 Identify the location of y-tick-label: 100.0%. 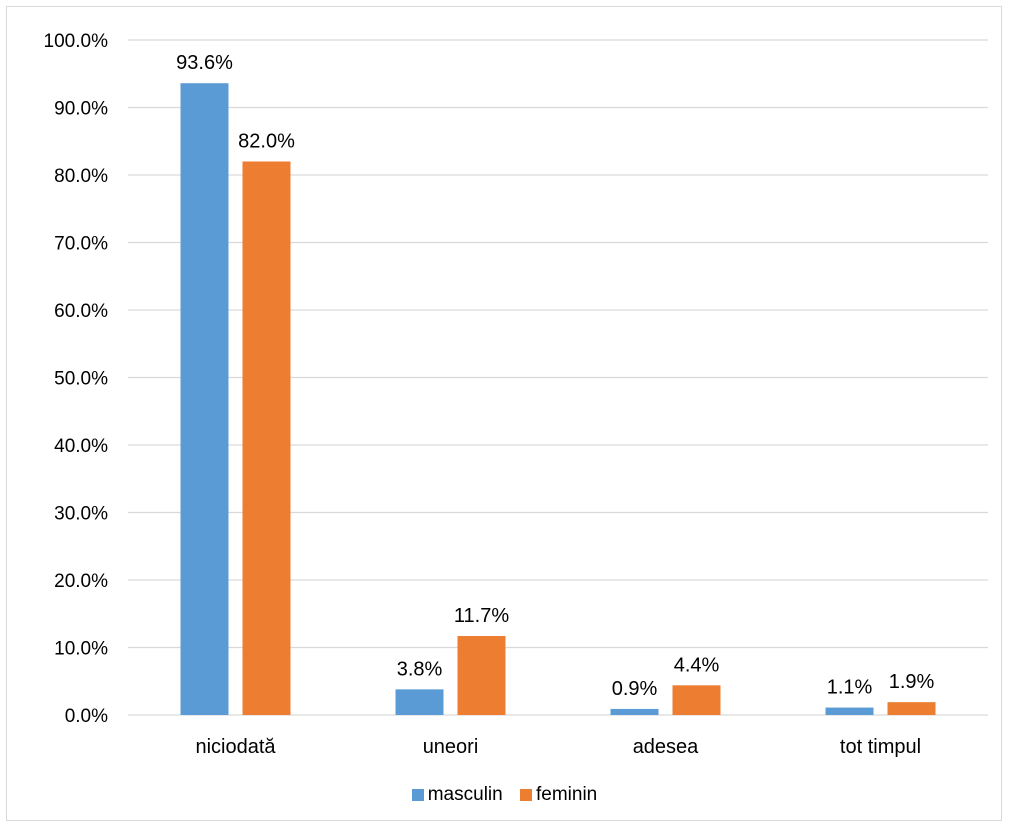
(76, 41).